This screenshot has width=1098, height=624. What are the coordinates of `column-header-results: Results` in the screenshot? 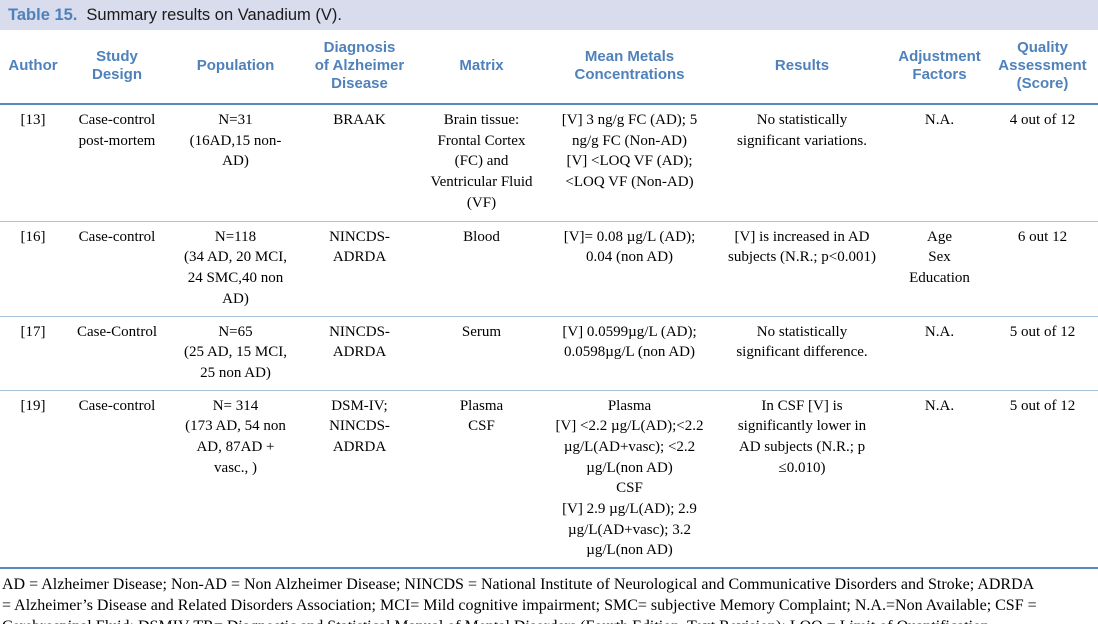 It's located at (802, 67).